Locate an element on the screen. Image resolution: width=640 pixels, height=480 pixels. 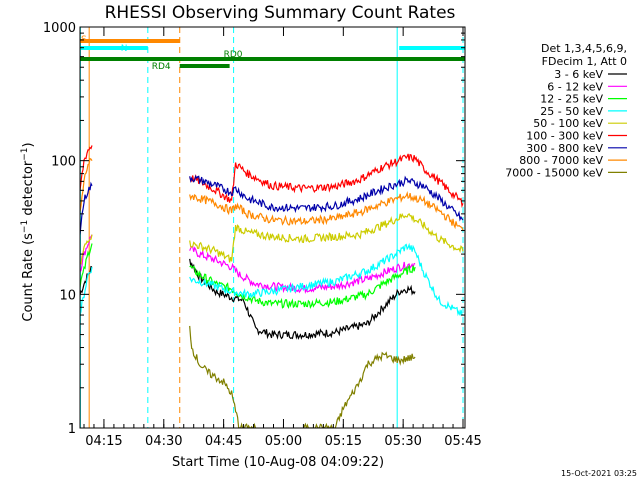
y-axis-label: Count Rate (s−1 detector−1) is located at coordinates (28, 231).